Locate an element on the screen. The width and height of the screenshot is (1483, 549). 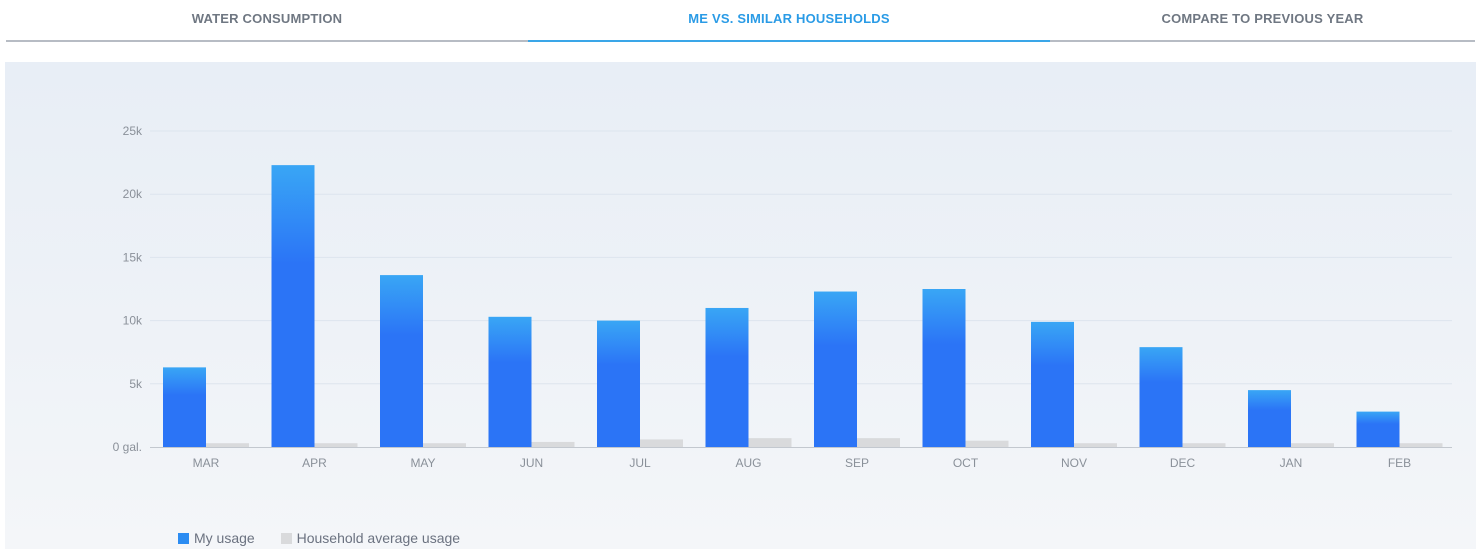
tab-water-consumption-label: WATER CONSUMPTION is located at coordinates (267, 18).